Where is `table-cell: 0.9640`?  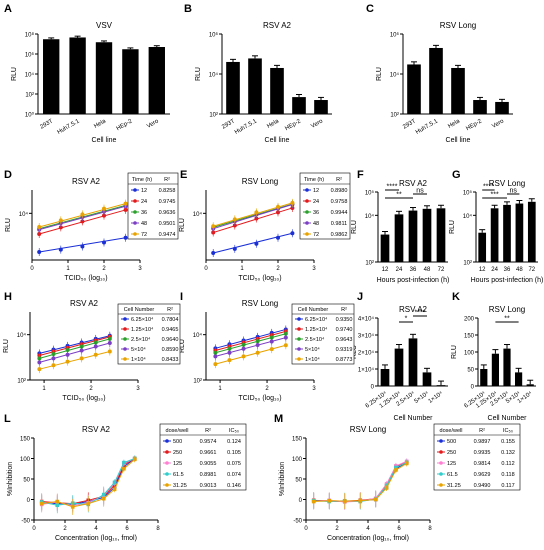 table-cell: 0.9640 is located at coordinates (170, 340).